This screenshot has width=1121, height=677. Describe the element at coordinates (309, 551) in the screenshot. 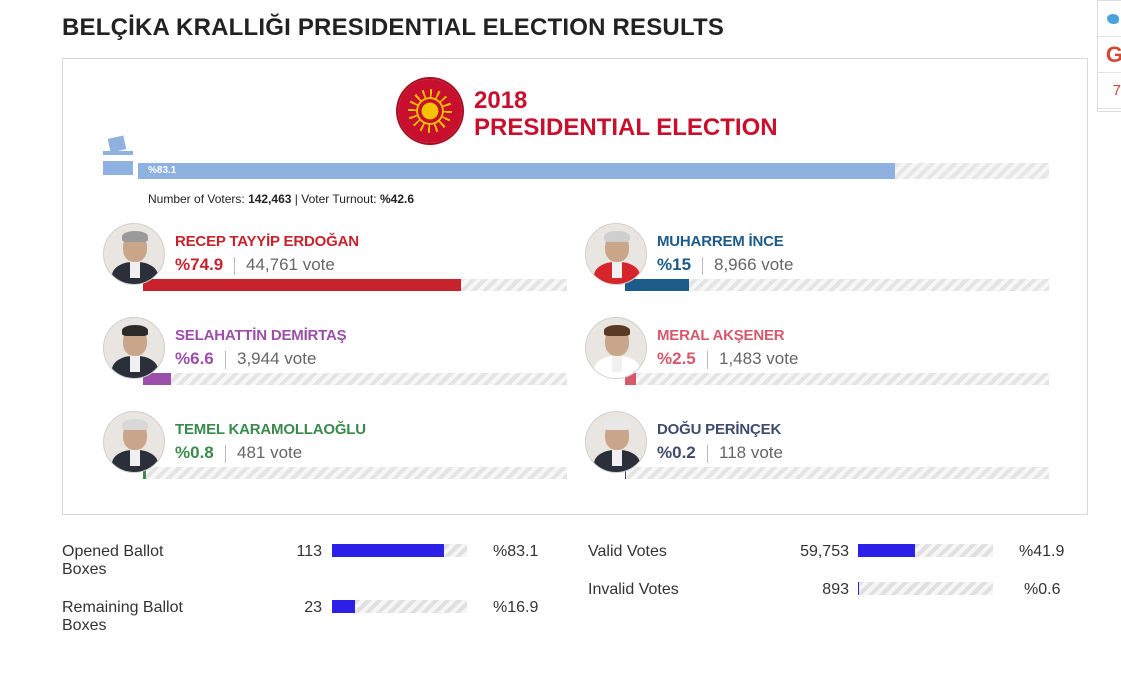

I see `stat-count: 113` at that location.